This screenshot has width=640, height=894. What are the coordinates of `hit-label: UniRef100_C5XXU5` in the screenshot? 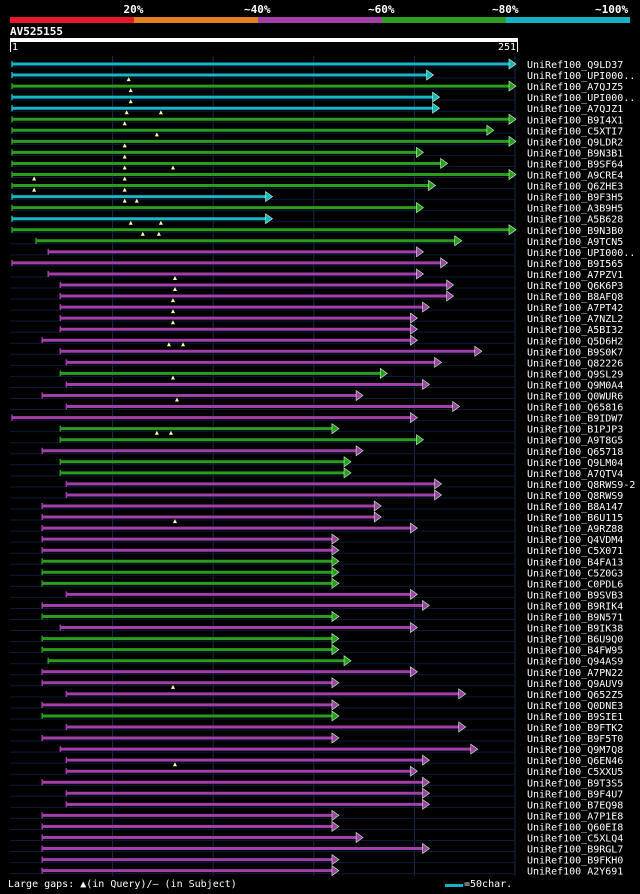 It's located at (575, 772).